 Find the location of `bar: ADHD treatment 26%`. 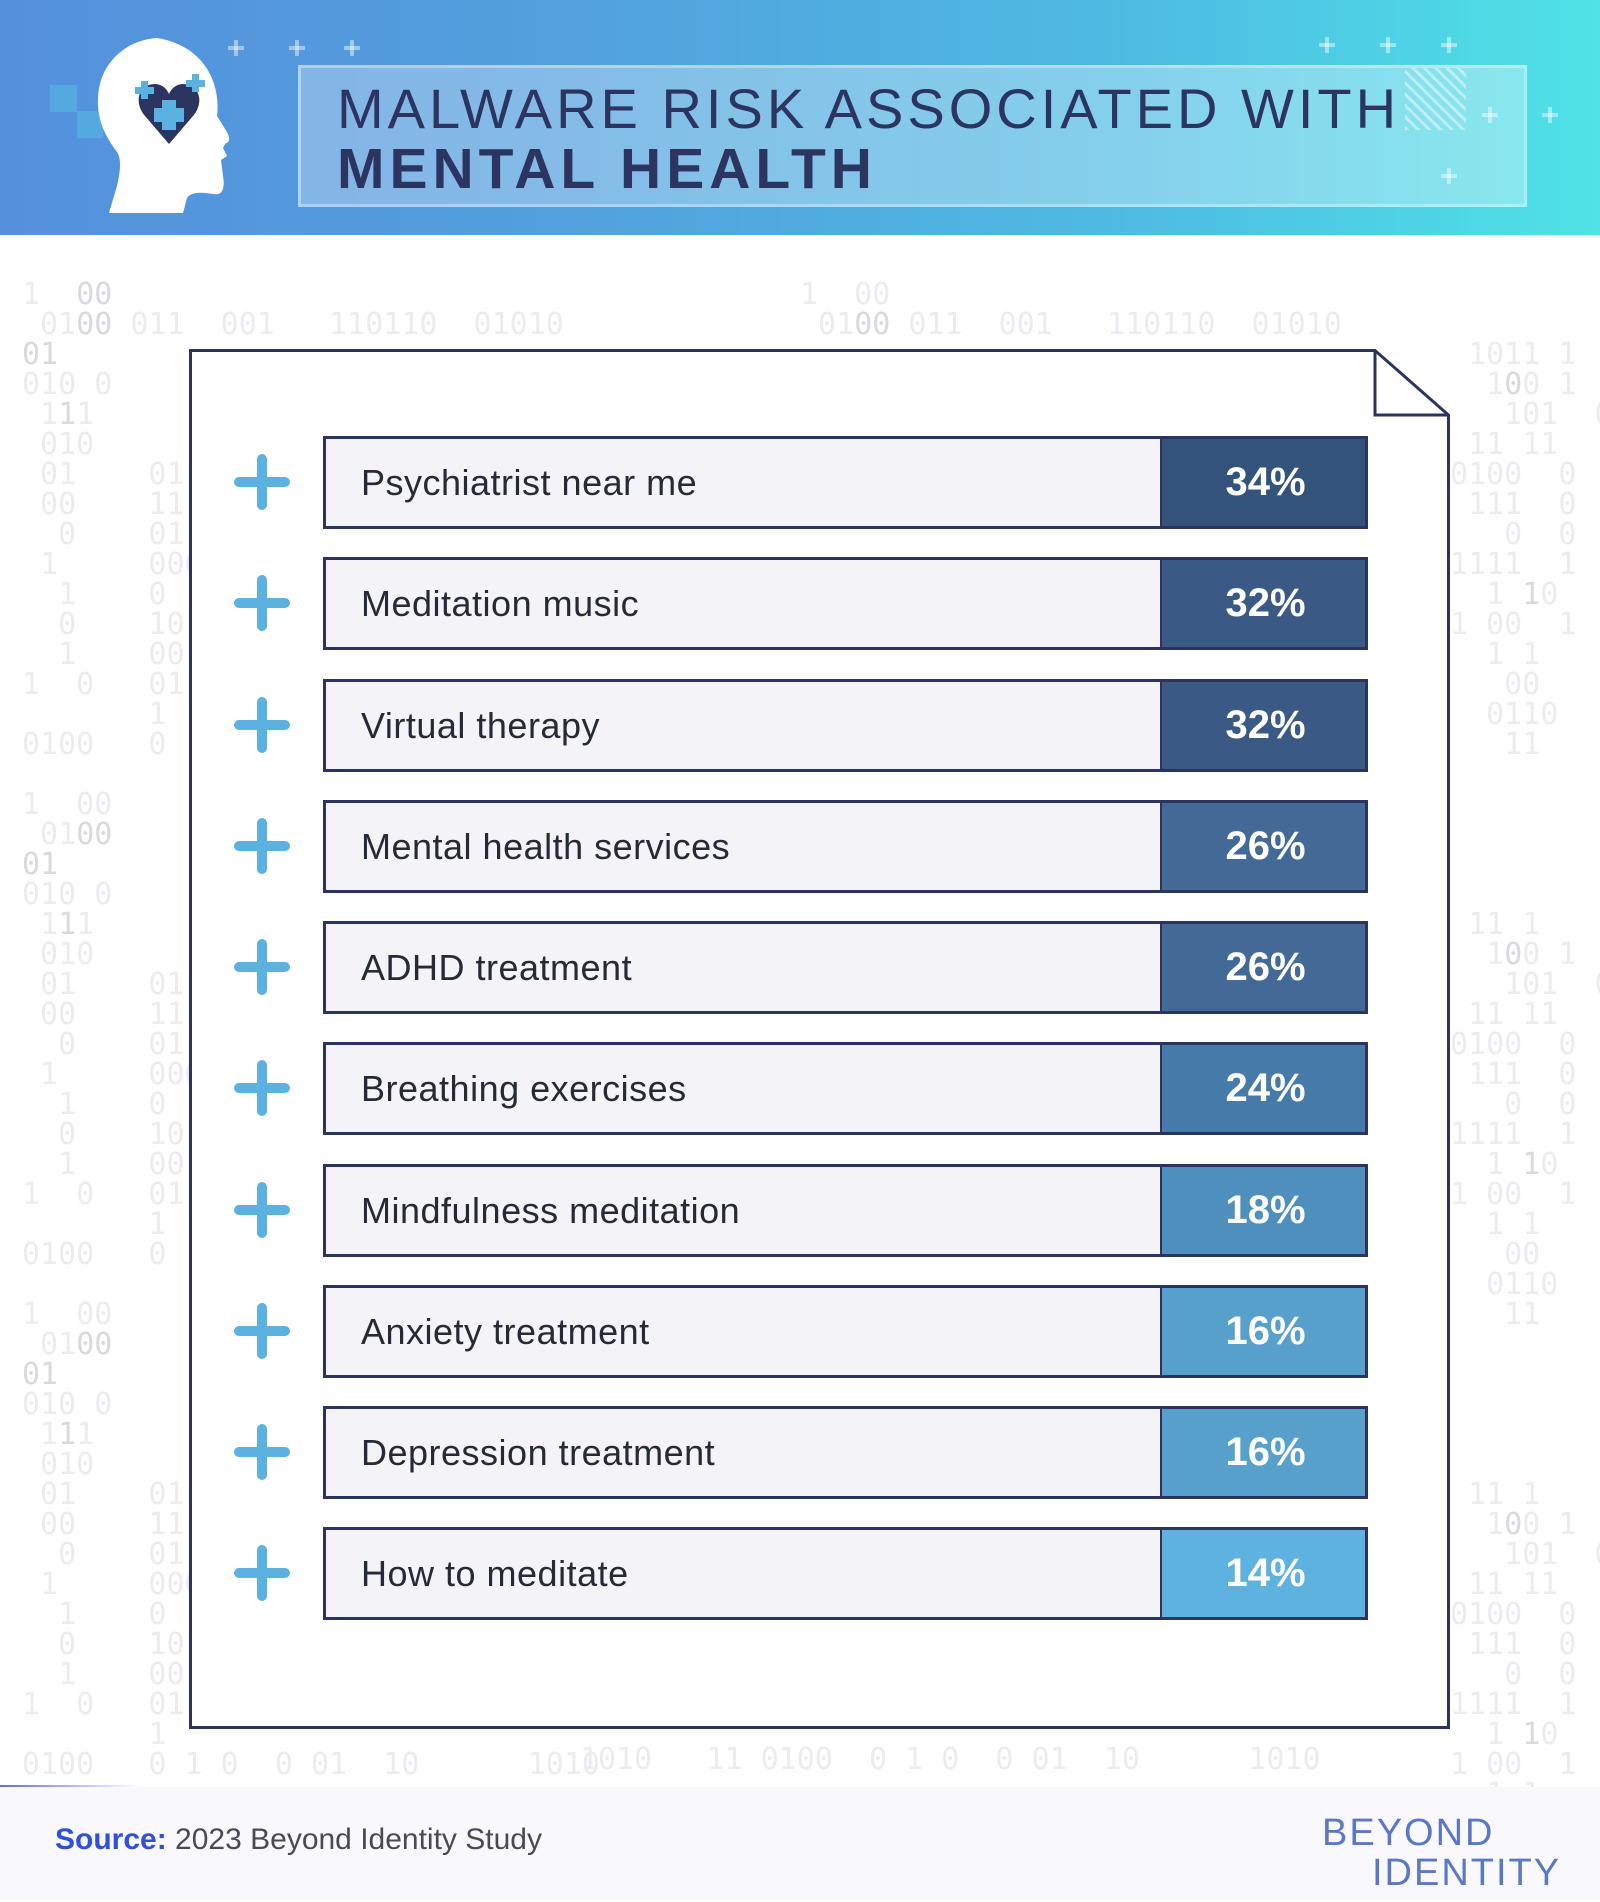

bar: ADHD treatment 26% is located at coordinates (845, 967).